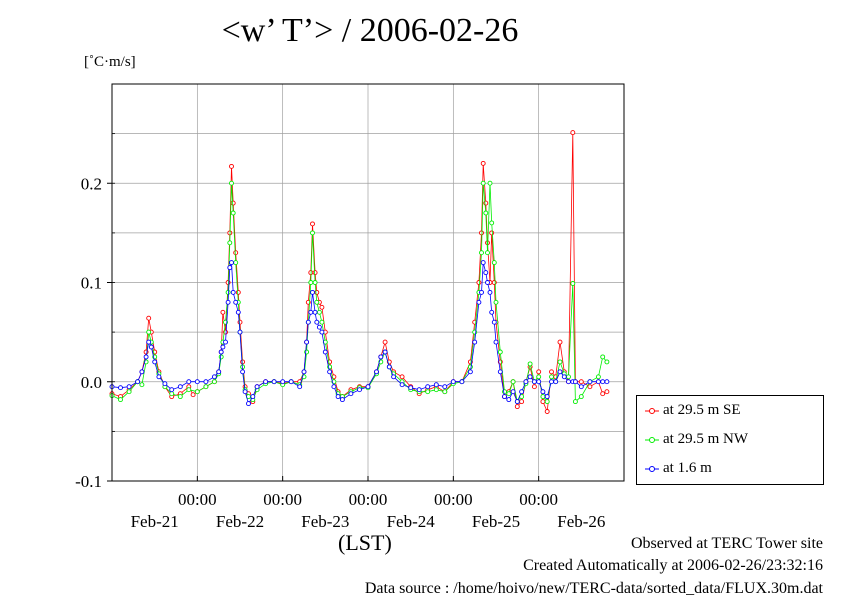 This screenshot has height=598, width=842. What do you see at coordinates (696, 439) in the screenshot?
I see `legend-item-nw: at 29.5 m NW` at bounding box center [696, 439].